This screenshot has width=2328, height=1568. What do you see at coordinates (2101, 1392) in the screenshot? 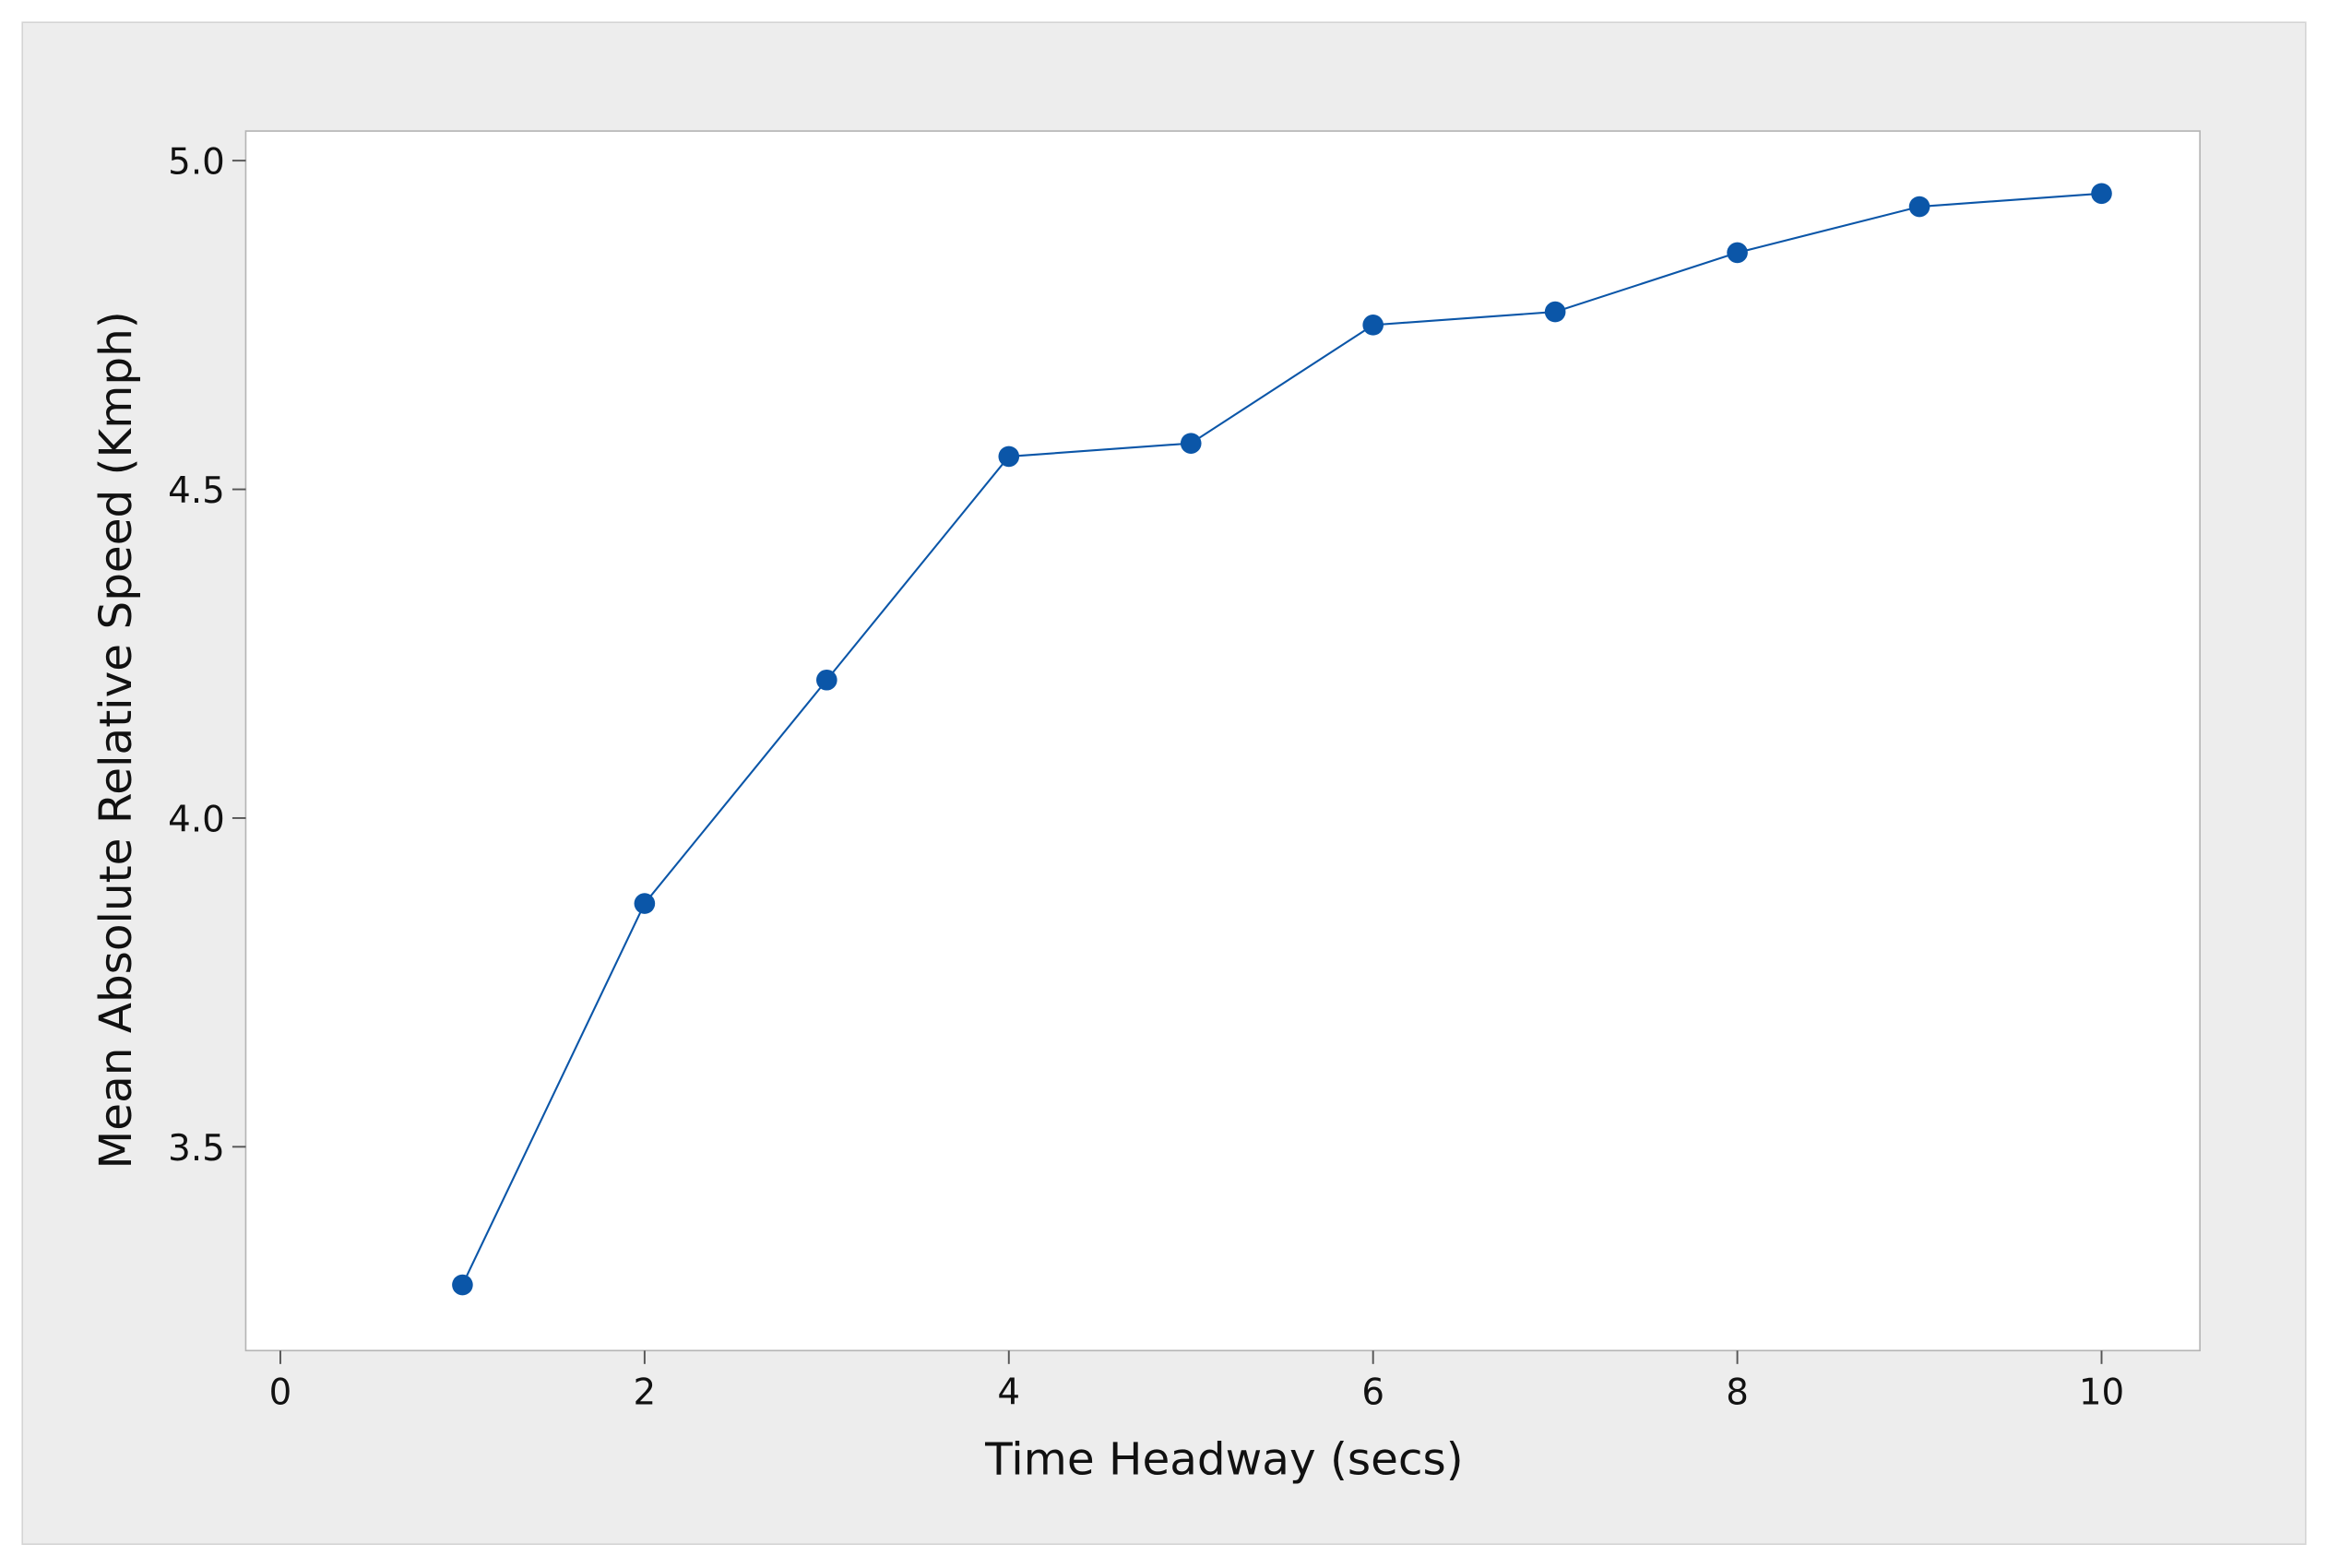
I see `x-tick-label: 10` at bounding box center [2101, 1392].